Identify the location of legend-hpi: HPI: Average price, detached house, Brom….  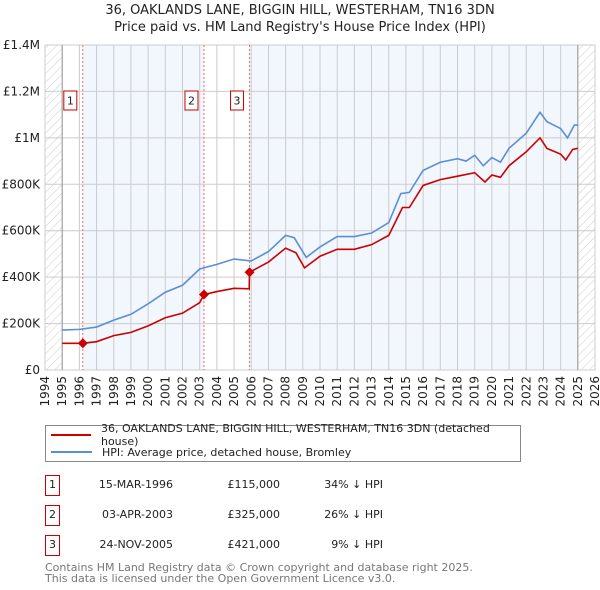
(227, 452).